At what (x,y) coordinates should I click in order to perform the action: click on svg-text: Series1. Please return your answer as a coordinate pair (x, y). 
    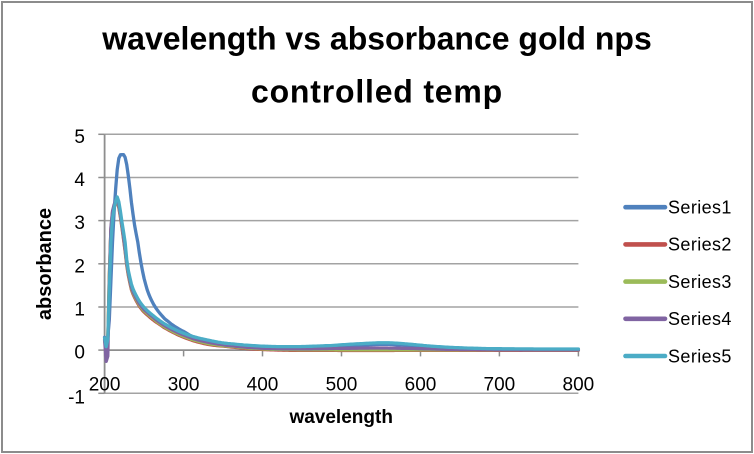
    Looking at the image, I should click on (700, 208).